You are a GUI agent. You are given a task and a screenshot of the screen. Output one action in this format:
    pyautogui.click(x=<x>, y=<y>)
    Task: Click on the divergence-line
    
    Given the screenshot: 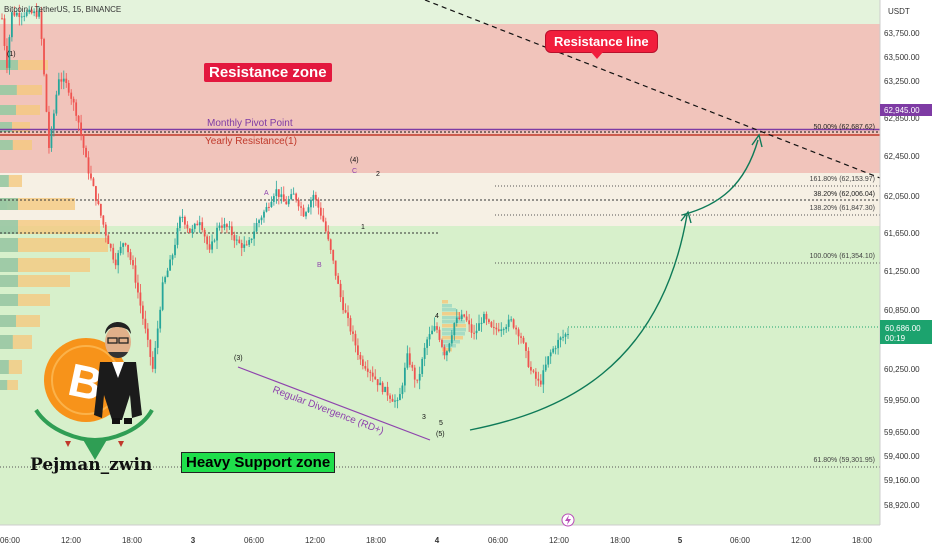 What is the action you would take?
    pyautogui.click(x=334, y=403)
    